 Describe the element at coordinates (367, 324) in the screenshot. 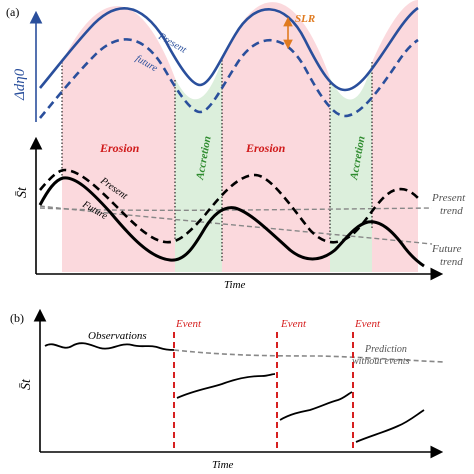

I see `event-label-3: Event` at that location.